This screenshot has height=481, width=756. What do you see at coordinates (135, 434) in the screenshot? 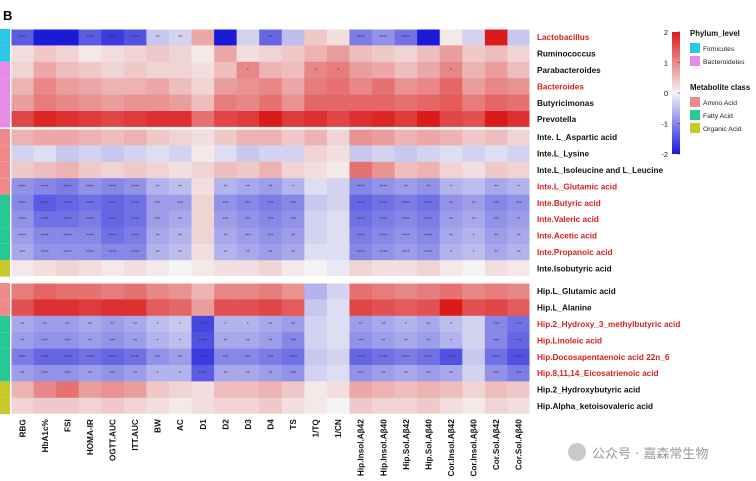
I see `column-label: ITT.AUC` at bounding box center [135, 434].